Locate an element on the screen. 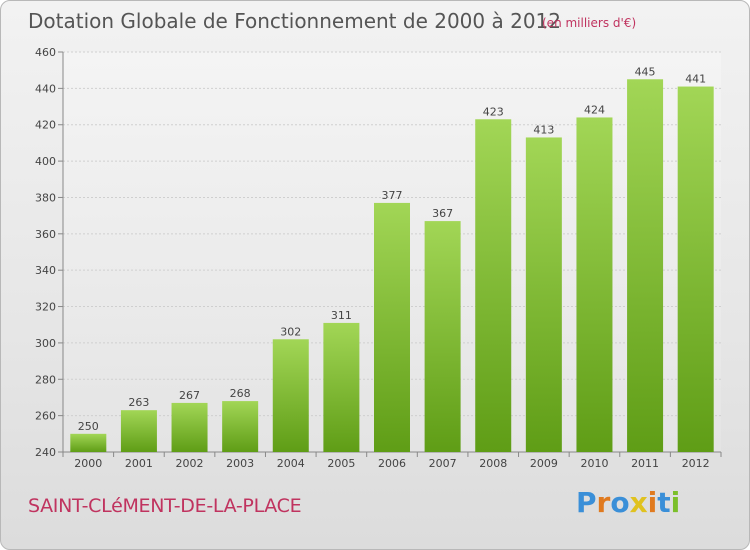 Image resolution: width=750 pixels, height=550 pixels. x-tick-label-2004: 2004 is located at coordinates (291, 463).